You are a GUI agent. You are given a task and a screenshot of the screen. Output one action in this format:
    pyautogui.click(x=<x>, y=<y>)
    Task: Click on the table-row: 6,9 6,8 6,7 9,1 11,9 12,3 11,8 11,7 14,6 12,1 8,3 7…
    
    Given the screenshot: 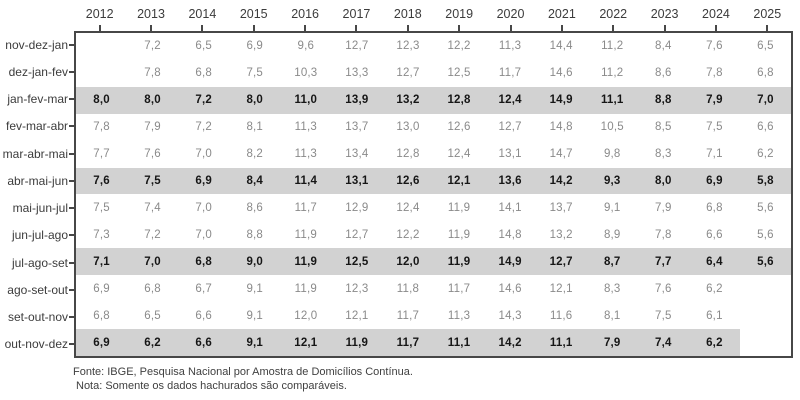 What is the action you would take?
    pyautogui.click(x=433, y=288)
    